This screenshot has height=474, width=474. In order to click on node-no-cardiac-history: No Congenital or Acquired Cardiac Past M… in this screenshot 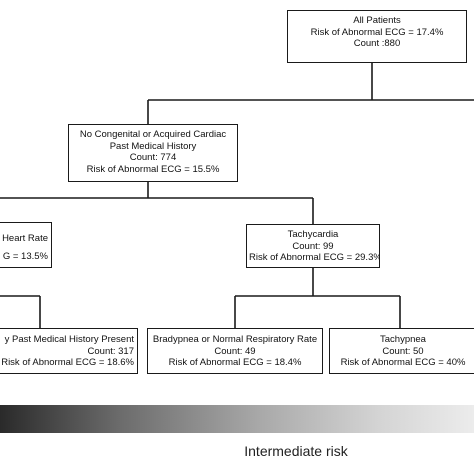, I will do `click(153, 153)`.